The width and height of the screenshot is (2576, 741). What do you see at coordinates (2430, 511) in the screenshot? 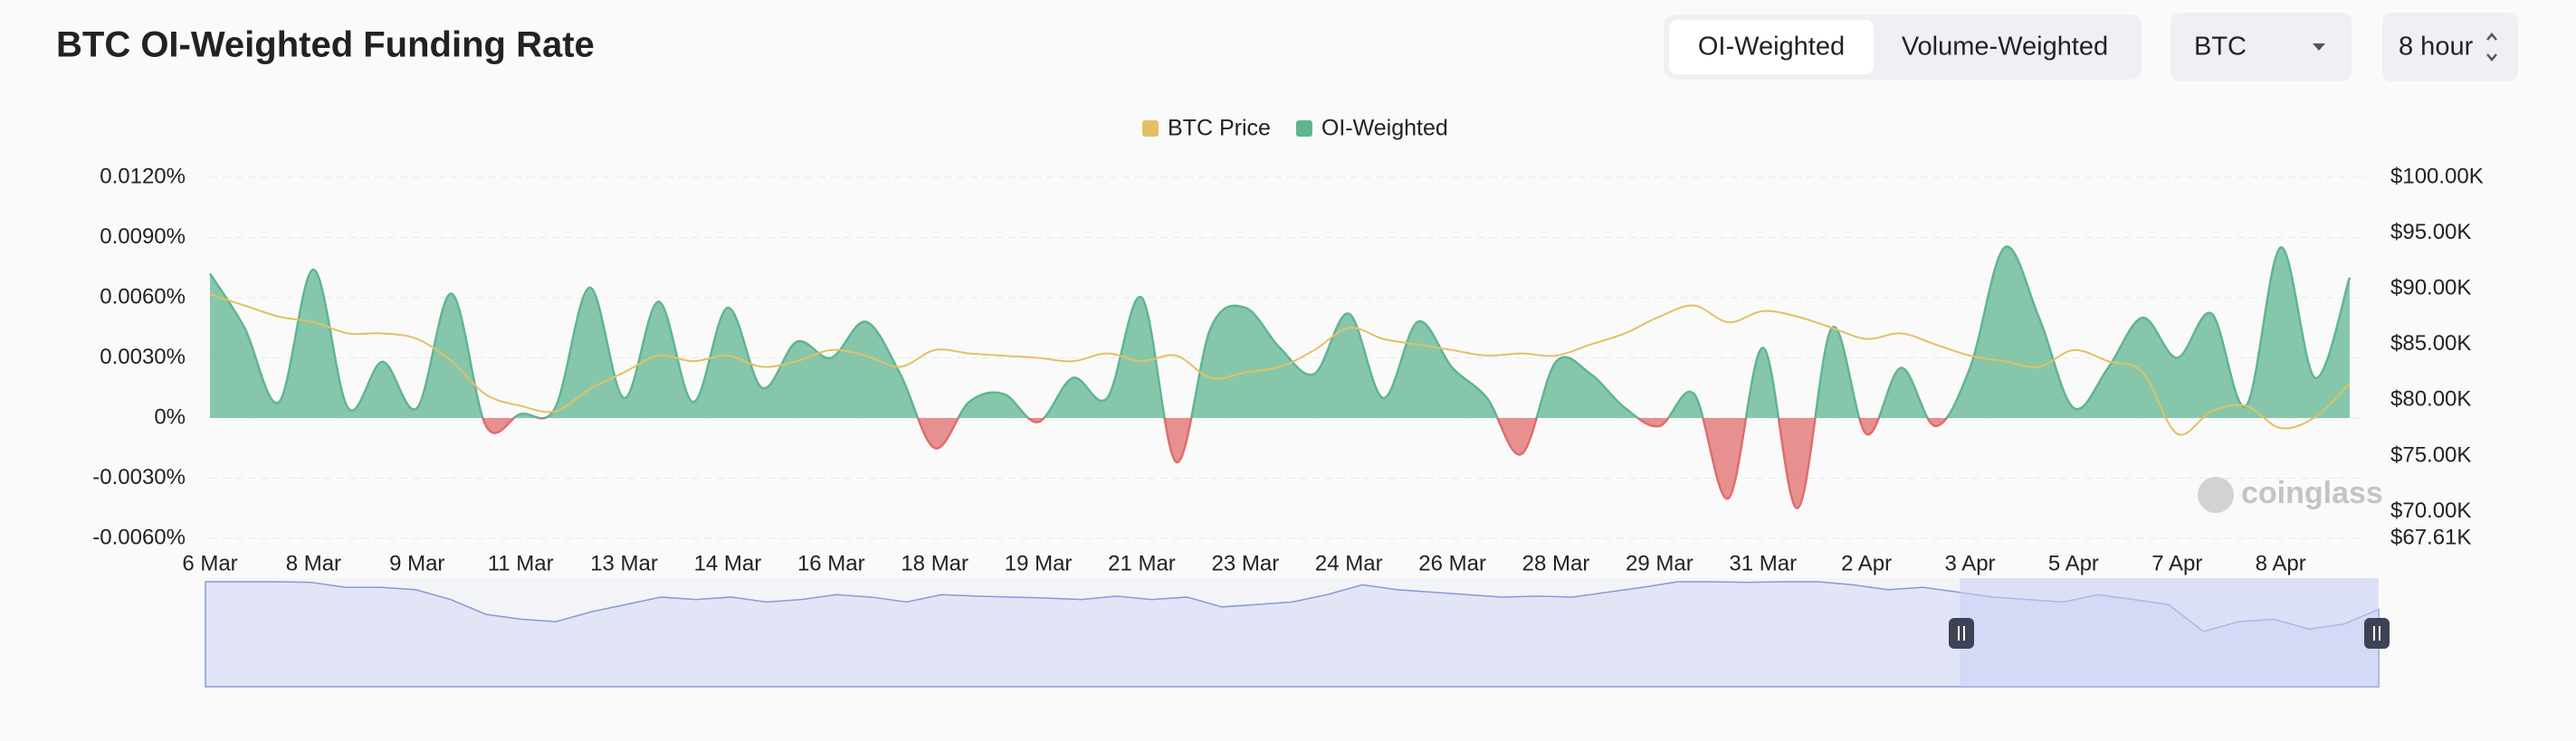
I see `y2-tick-label: $70.00K` at bounding box center [2430, 511].